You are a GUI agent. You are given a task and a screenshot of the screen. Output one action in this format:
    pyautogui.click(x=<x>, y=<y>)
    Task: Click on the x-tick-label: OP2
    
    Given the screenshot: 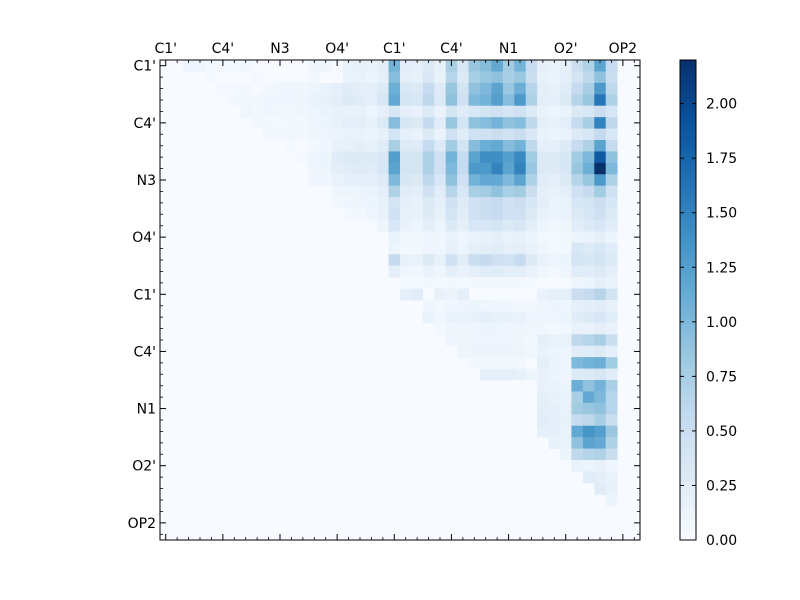 What is the action you would take?
    pyautogui.click(x=623, y=49)
    